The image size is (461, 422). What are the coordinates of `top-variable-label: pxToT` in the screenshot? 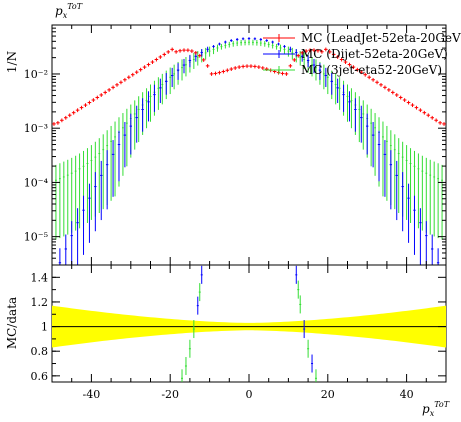 It's located at (69, 11).